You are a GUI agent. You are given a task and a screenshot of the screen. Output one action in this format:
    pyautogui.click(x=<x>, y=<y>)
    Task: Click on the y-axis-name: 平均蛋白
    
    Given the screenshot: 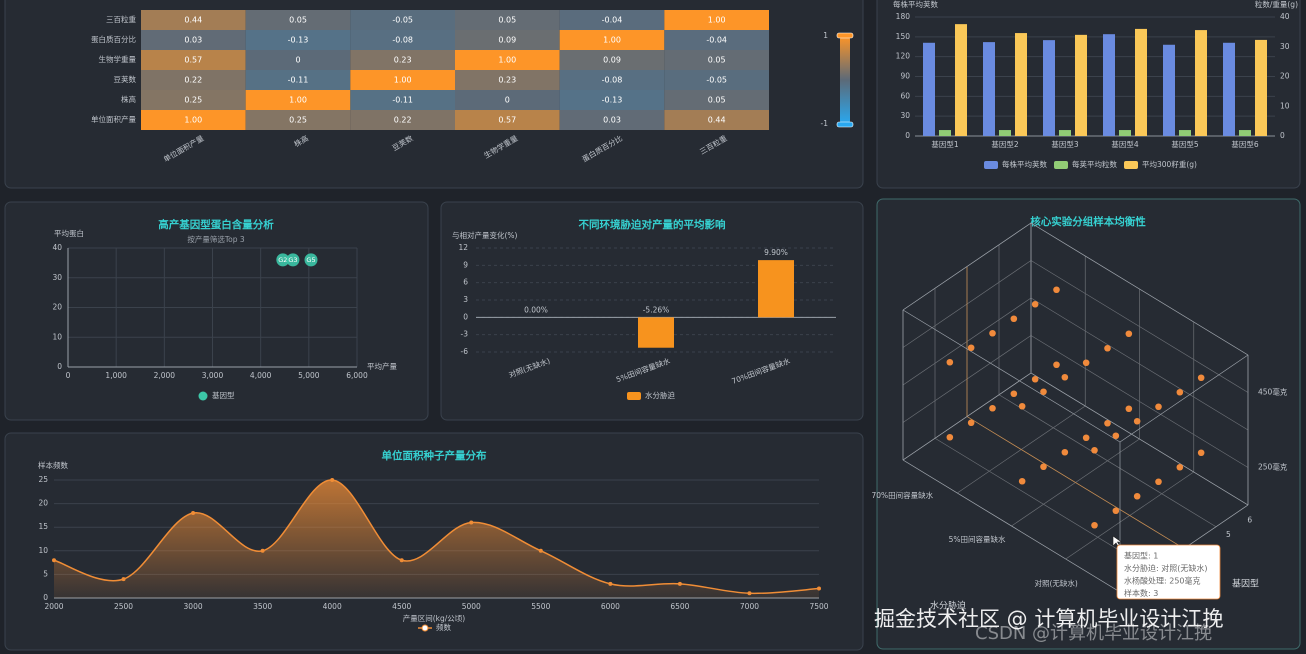 What is the action you would take?
    pyautogui.click(x=69, y=233)
    